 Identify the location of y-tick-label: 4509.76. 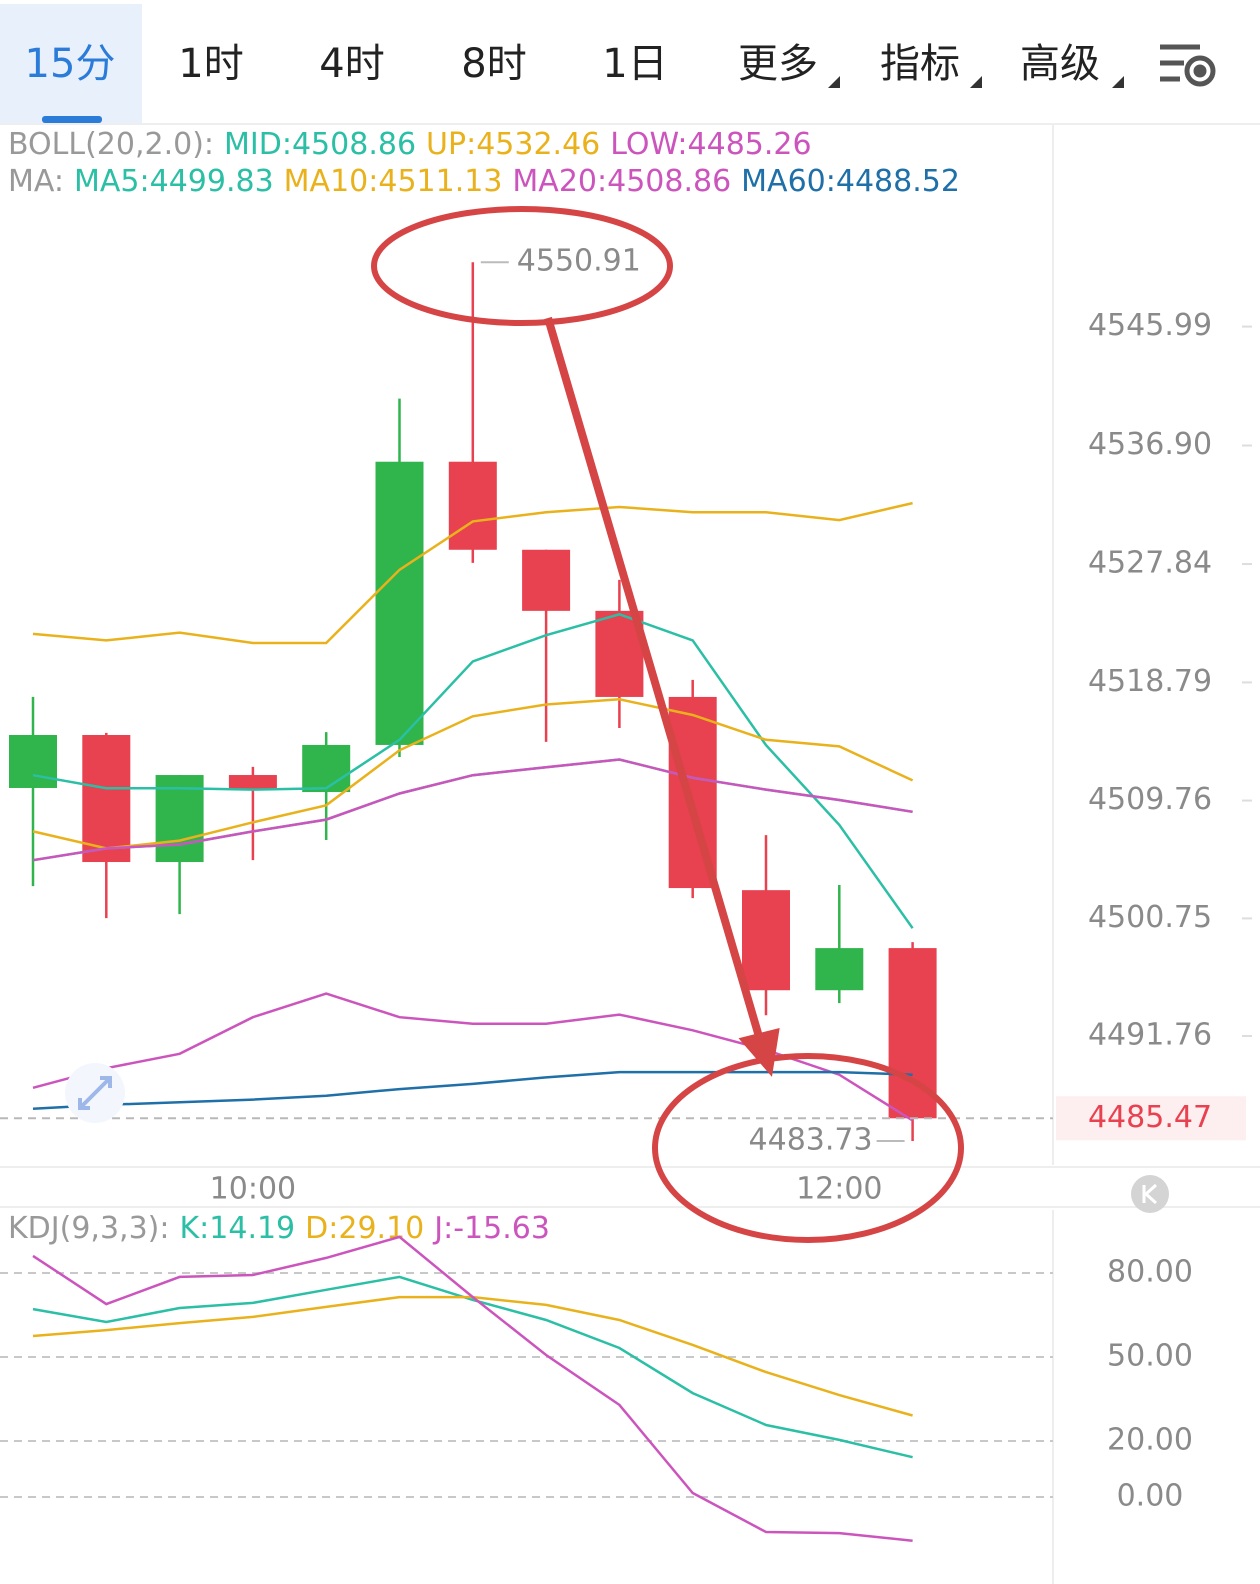
(1150, 799).